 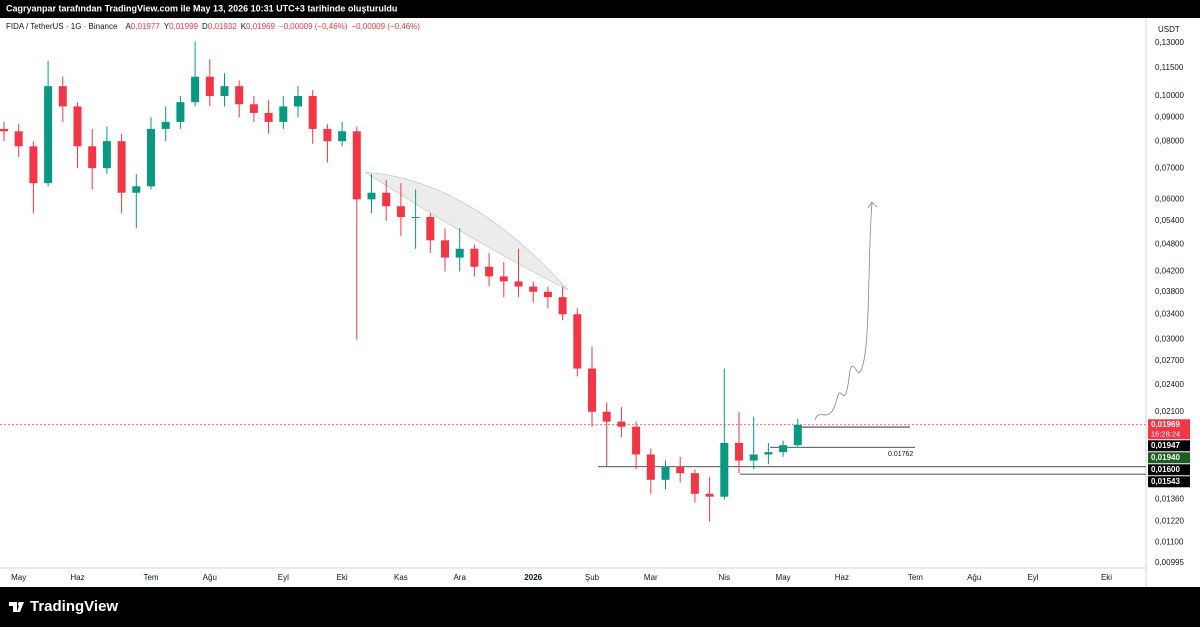 I want to click on x-tick-label: 2026, so click(x=533, y=577).